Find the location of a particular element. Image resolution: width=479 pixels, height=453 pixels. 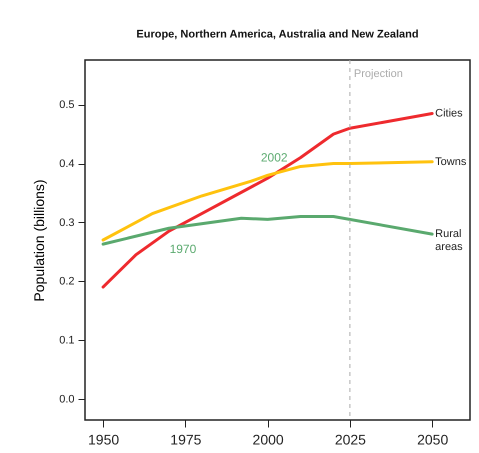

series-label: Rural areas is located at coordinates (449, 241).